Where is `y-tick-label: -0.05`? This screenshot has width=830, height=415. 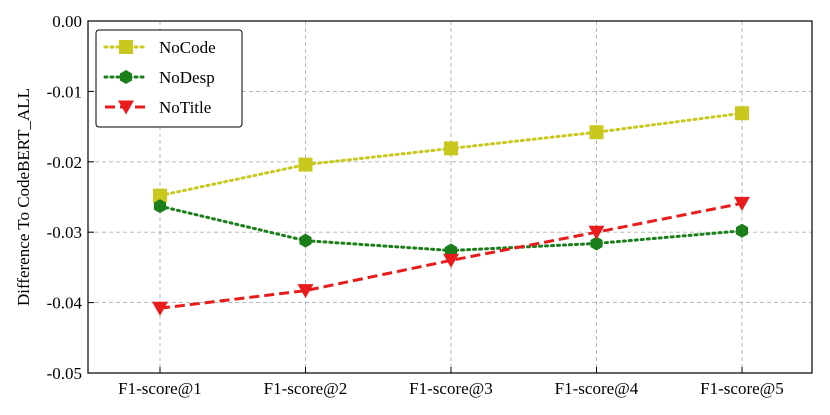 y-tick-label: -0.05 is located at coordinates (64, 373).